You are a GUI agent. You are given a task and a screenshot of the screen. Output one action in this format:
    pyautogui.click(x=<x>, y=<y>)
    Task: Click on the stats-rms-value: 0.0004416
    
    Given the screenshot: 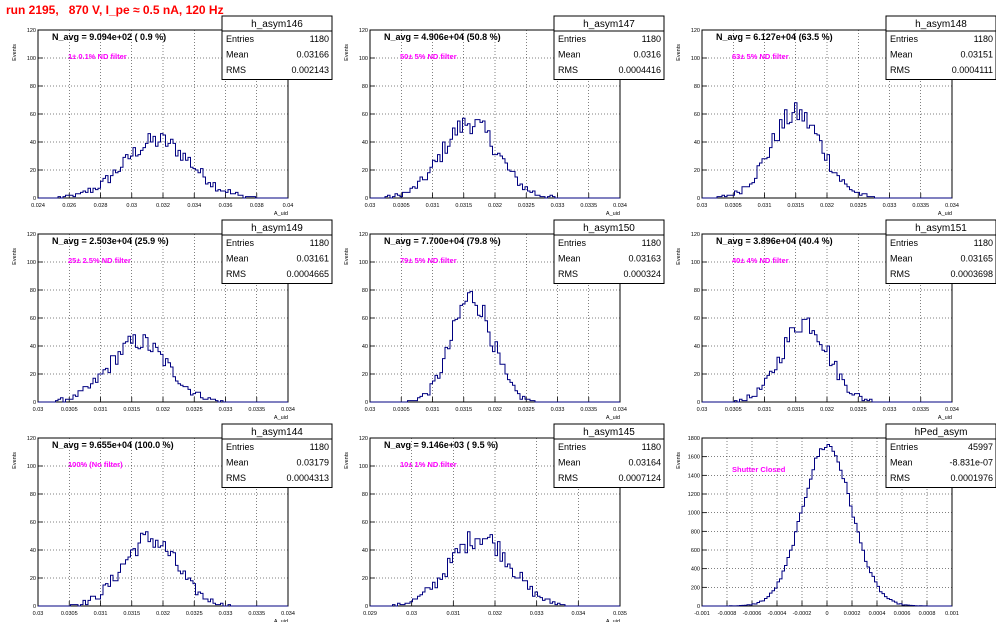 What is the action you would take?
    pyautogui.click(x=639, y=70)
    